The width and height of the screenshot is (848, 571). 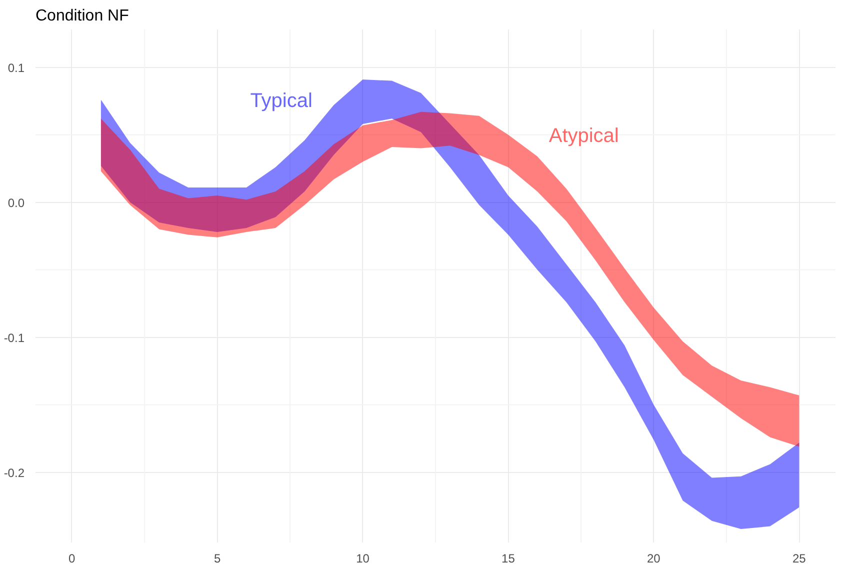 I want to click on x-tick-label: 25, so click(x=799, y=559).